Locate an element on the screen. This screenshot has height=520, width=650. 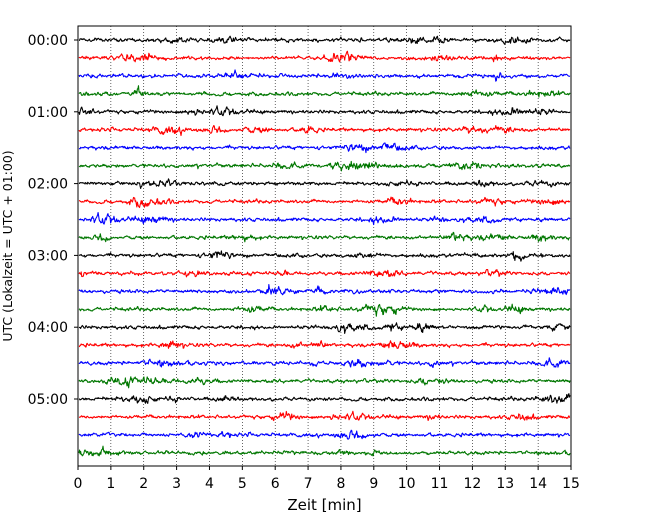
x-tick-label: 4 is located at coordinates (209, 484).